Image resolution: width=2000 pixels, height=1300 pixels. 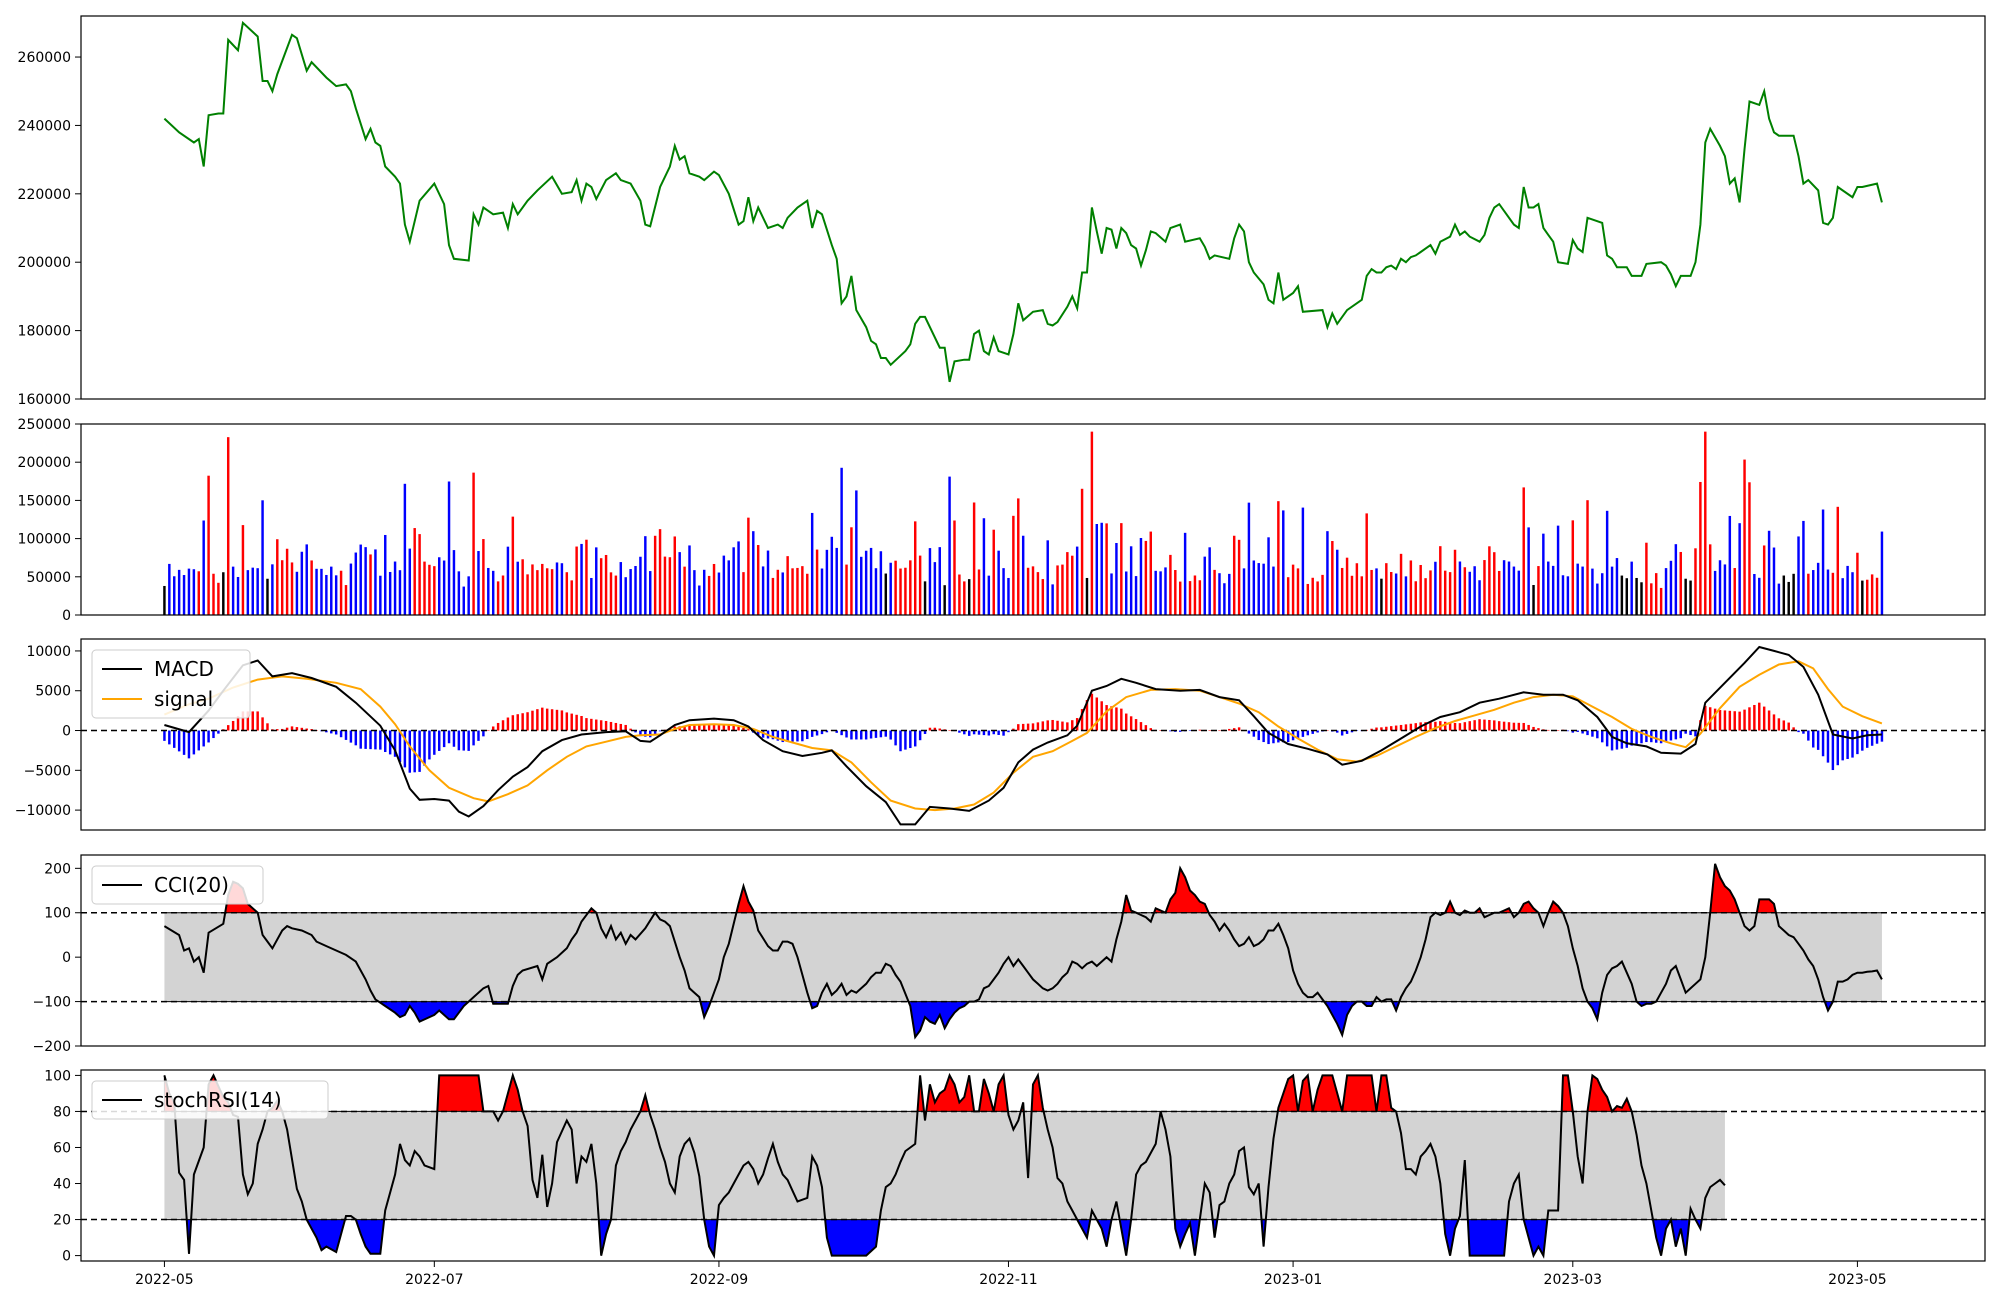 What do you see at coordinates (44, 501) in the screenshot?
I see `y-tick-label: 150000` at bounding box center [44, 501].